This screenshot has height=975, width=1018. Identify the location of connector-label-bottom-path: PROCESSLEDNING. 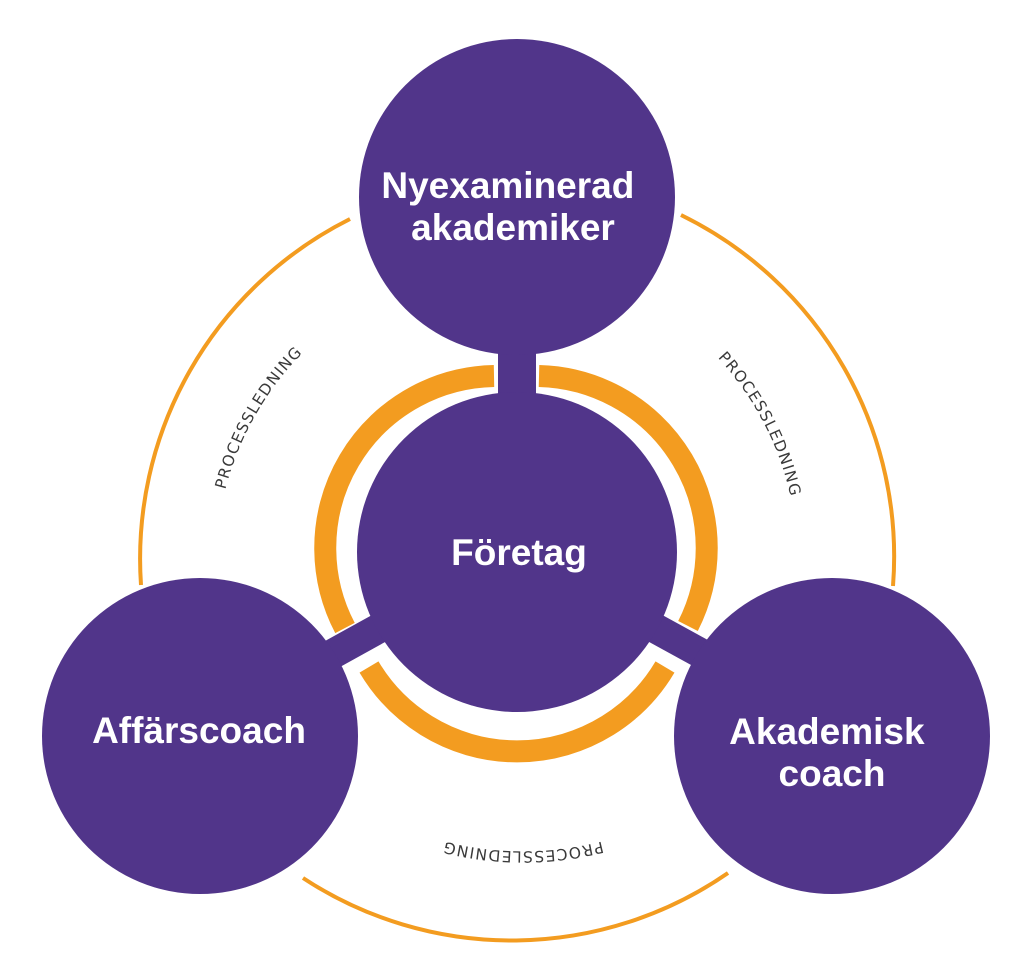
(522, 852).